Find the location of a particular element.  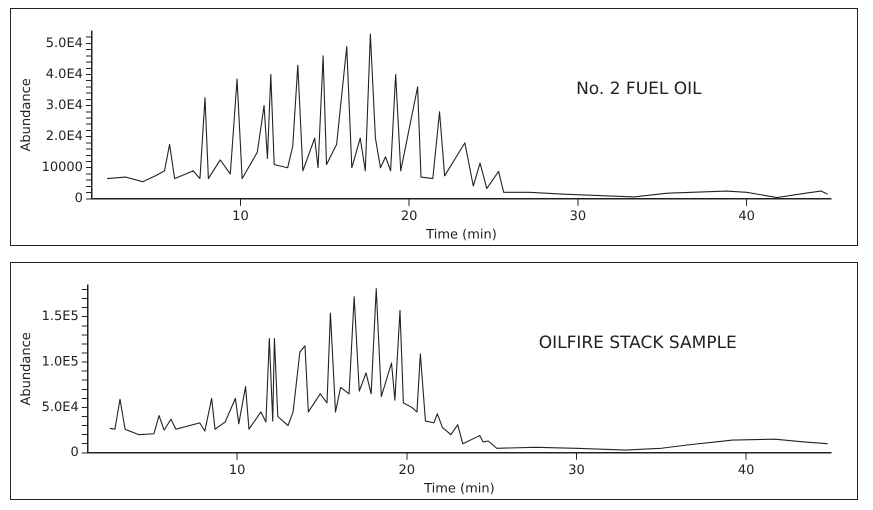

y-tick-label: 1.5E5 is located at coordinates (60, 316).